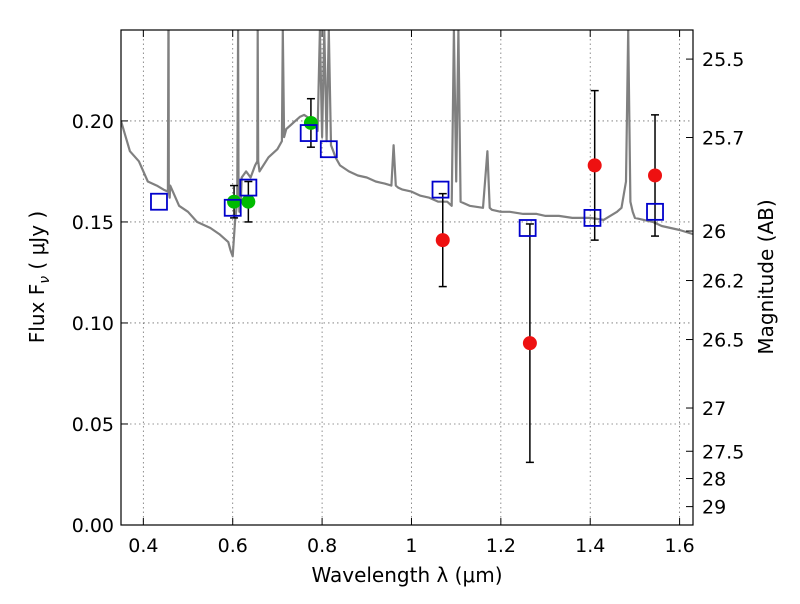 The width and height of the screenshot is (800, 604). What do you see at coordinates (37, 243) in the screenshot?
I see `y-axis-title-unit: ( μJy )` at bounding box center [37, 243].